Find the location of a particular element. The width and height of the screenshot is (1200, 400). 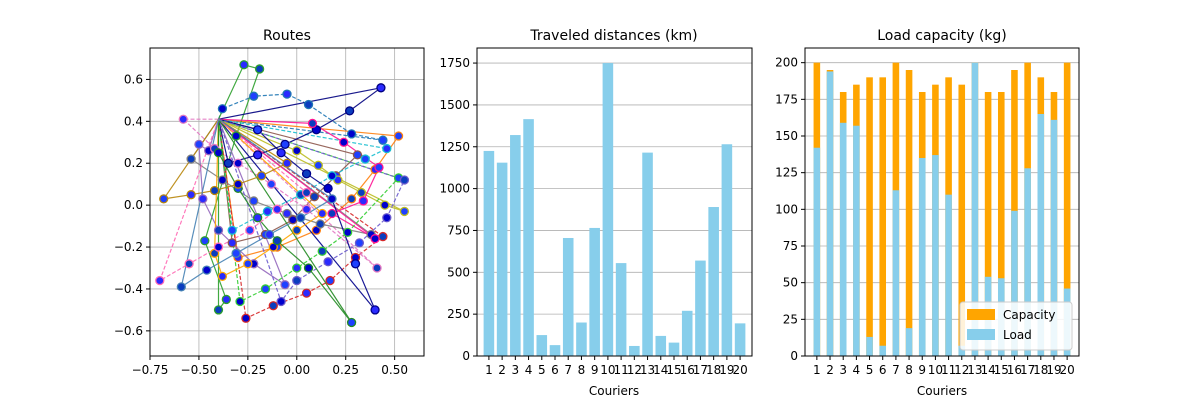

load-xtick-label: 7 is located at coordinates (896, 370).